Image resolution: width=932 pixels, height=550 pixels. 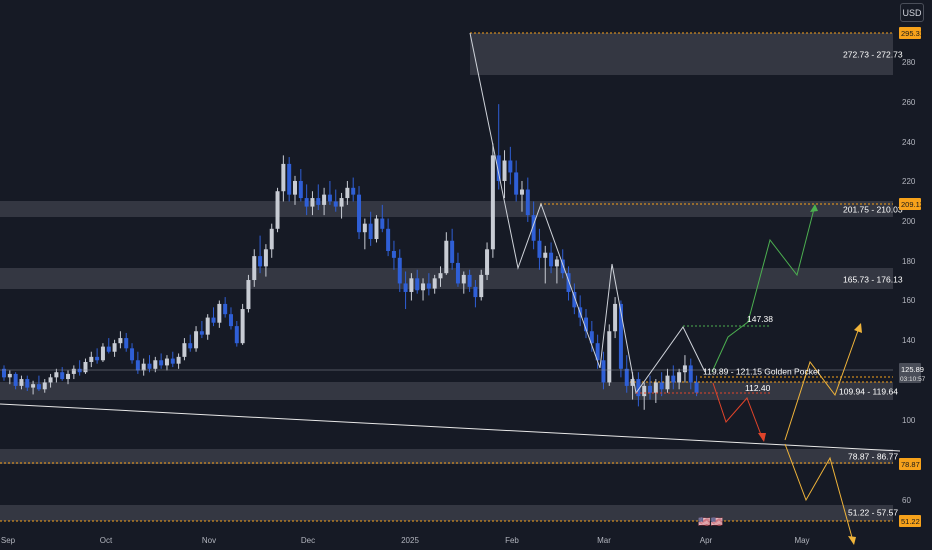 I want to click on zone-label: 109.94 - 119.64, so click(x=868, y=392).